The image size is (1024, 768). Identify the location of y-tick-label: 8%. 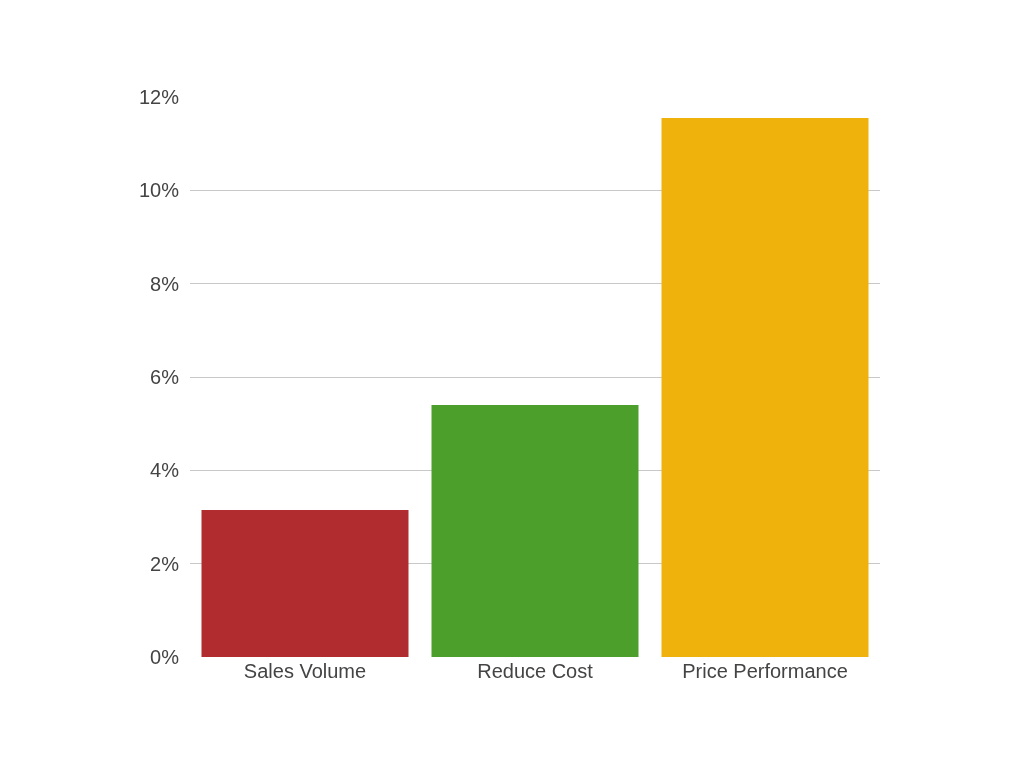
(165, 283).